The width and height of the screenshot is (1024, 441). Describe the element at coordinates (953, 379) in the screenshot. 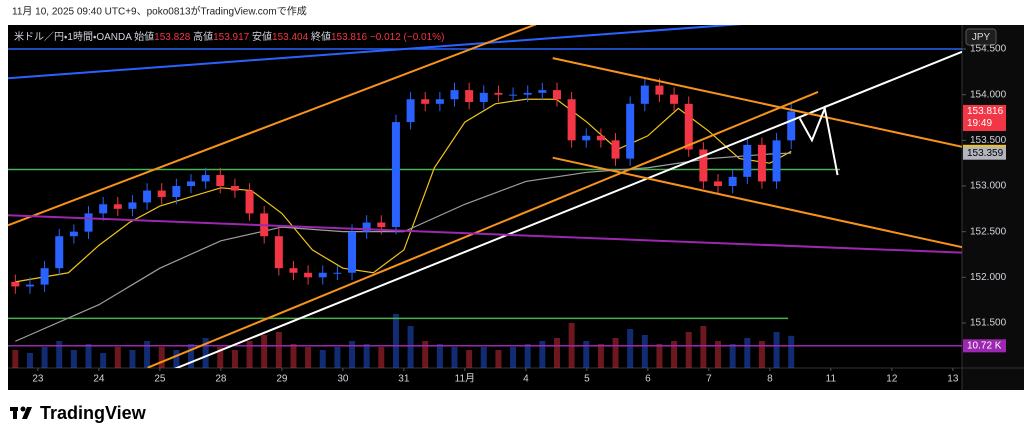

I see `x-tick-label: 13` at that location.